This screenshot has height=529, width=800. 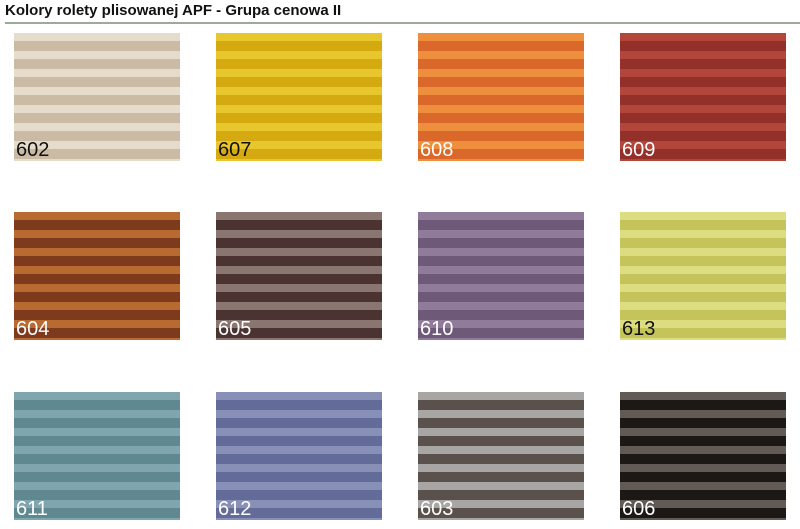 I want to click on color-swatch-605: 605, so click(x=299, y=276).